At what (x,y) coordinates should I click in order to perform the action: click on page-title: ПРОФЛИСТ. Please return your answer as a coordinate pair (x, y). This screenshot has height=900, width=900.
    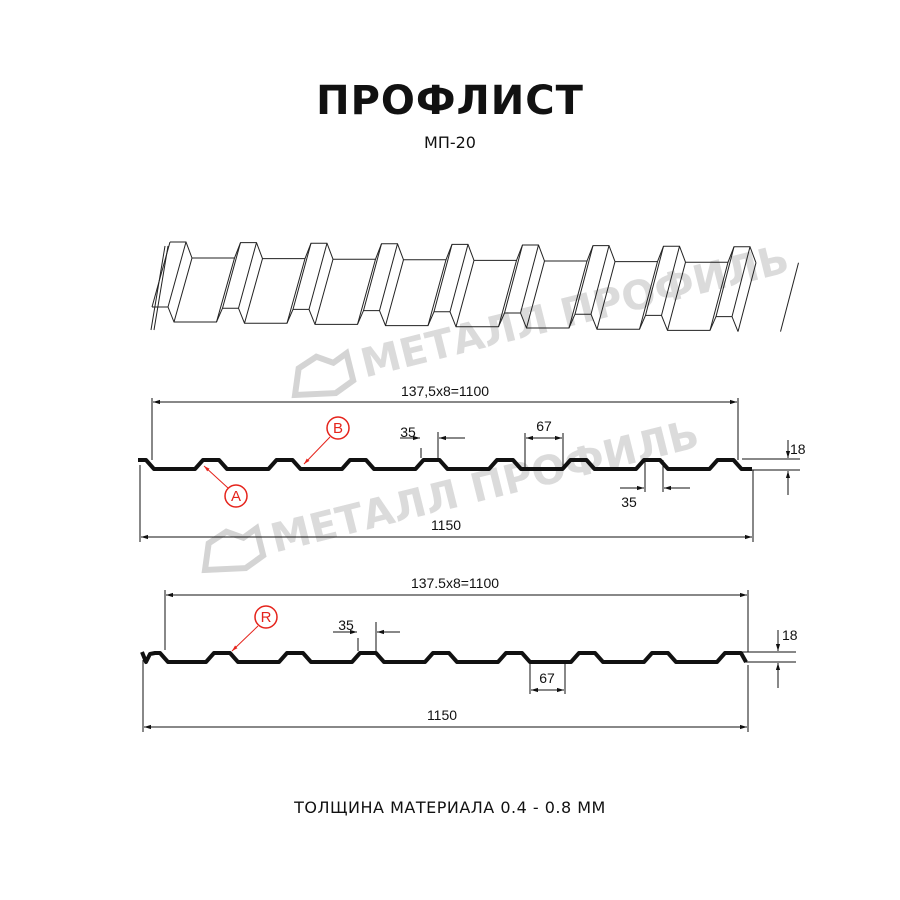
    Looking at the image, I should click on (450, 101).